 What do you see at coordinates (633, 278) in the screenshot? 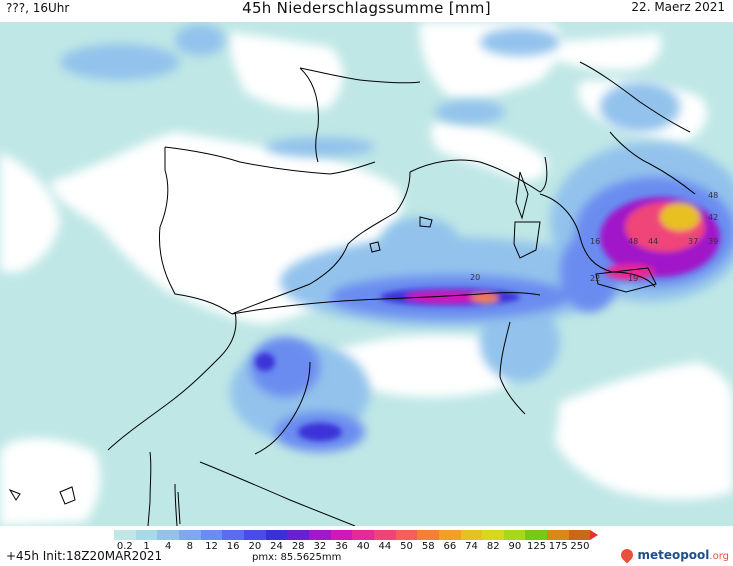
I see `value-label: 19` at bounding box center [633, 278].